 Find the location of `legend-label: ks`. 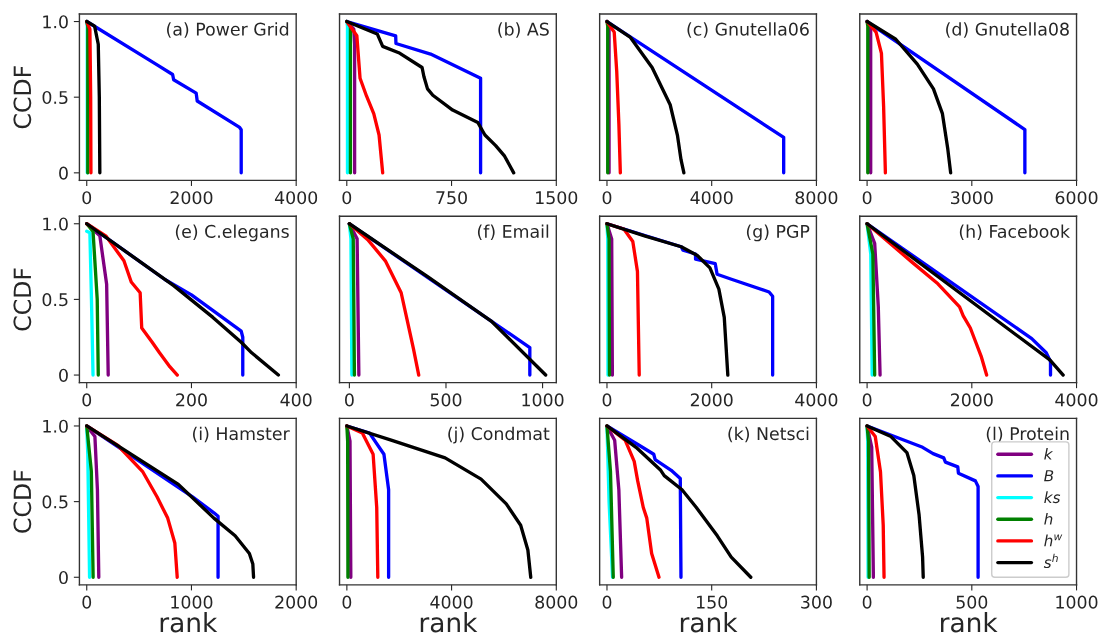

legend-label: ks is located at coordinates (1052, 497).